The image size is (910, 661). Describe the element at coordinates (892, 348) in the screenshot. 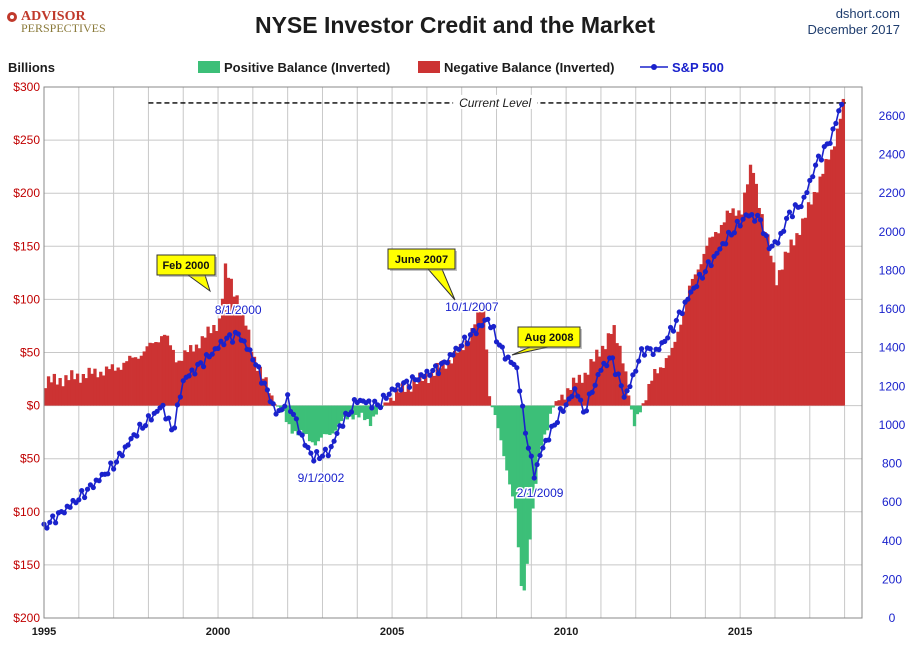

I see `y-right-tick-label: 1400` at that location.